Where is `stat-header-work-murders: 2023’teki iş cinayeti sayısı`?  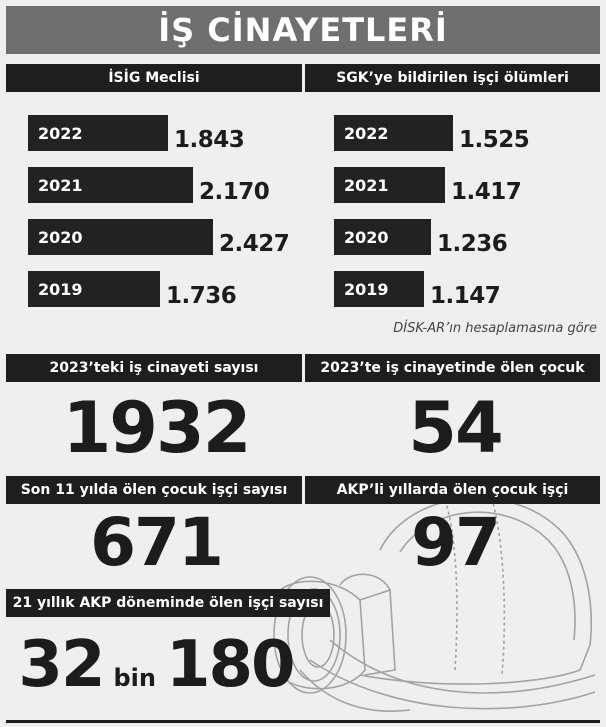 stat-header-work-murders: 2023’teki iş cinayeti sayısı is located at coordinates (154, 368).